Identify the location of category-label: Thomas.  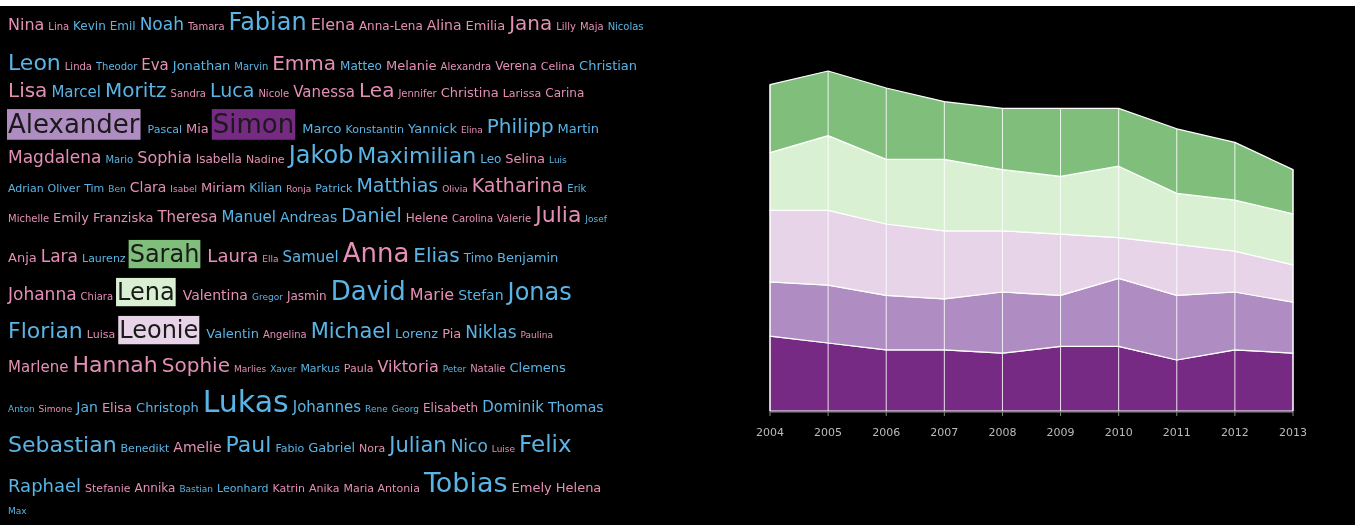
(575, 407).